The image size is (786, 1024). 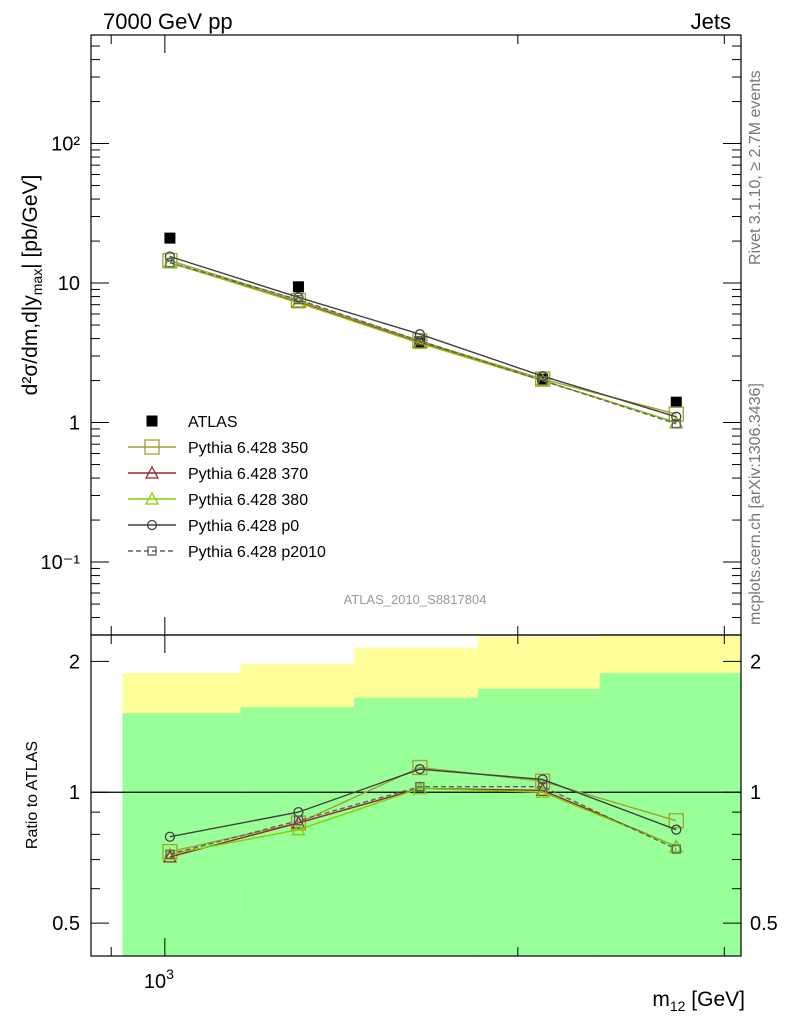 I want to click on ratio-series-pythia-6-428-p2010, so click(x=423, y=820).